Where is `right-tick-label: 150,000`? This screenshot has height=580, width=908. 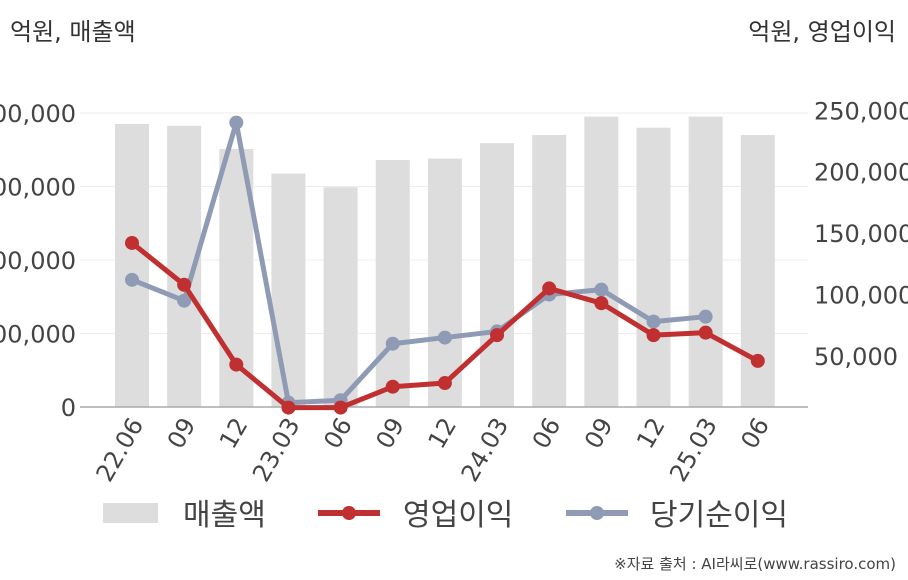
right-tick-label: 150,000 is located at coordinates (861, 234).